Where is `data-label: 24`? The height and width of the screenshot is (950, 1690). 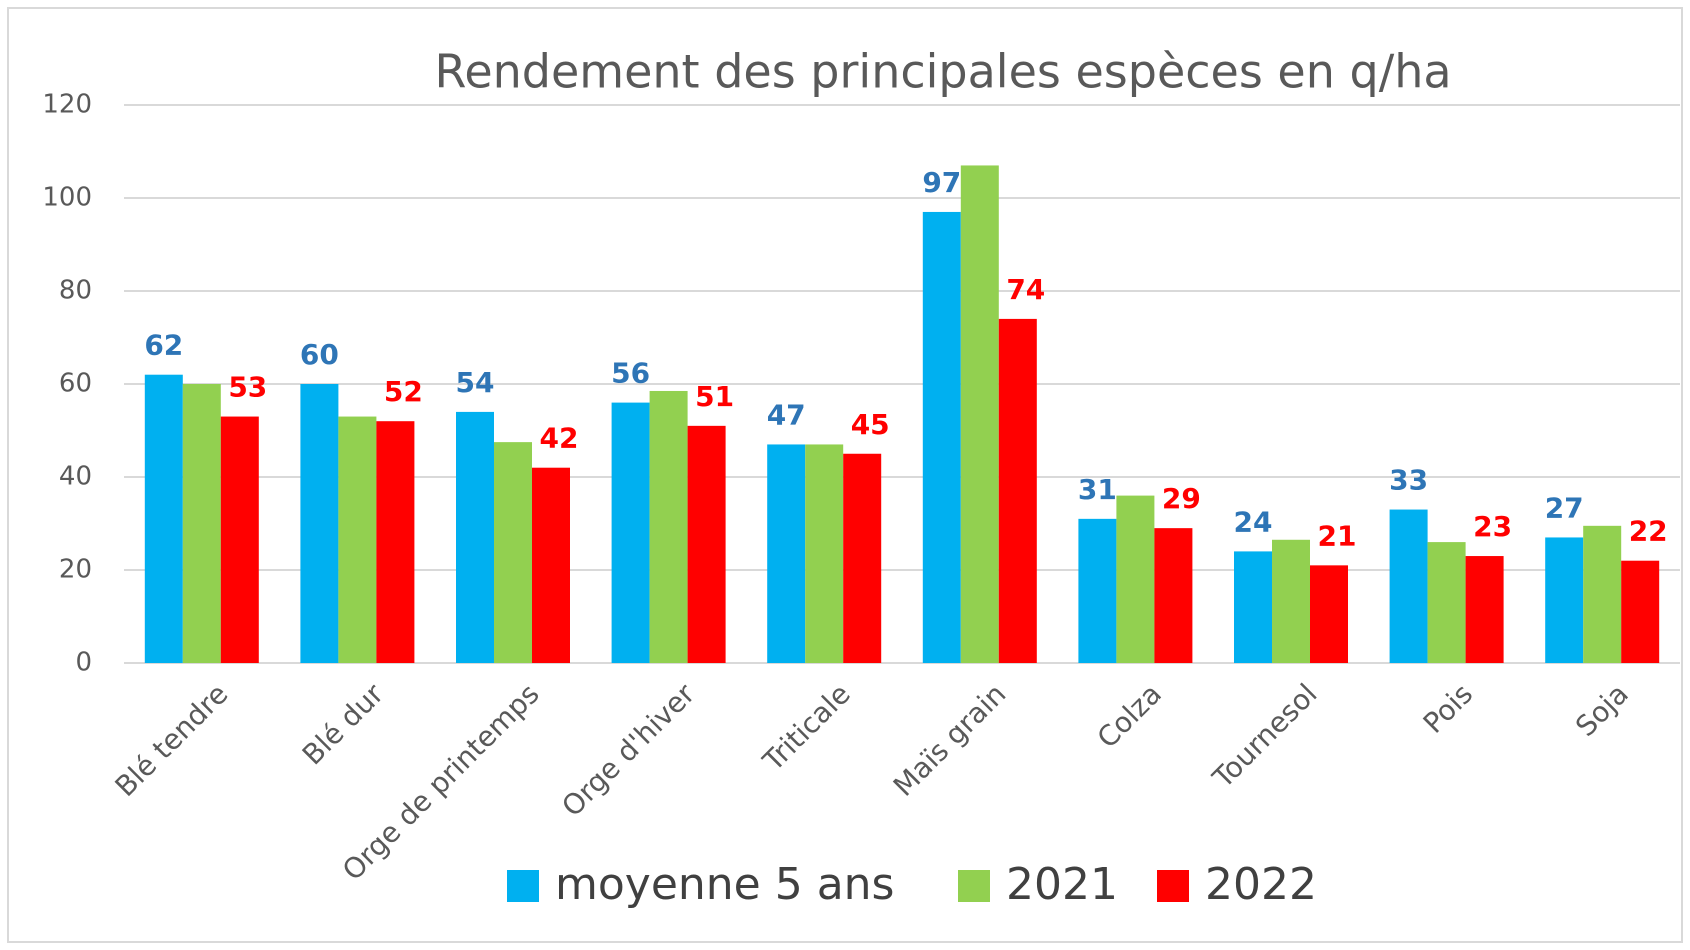 data-label: 24 is located at coordinates (1253, 521).